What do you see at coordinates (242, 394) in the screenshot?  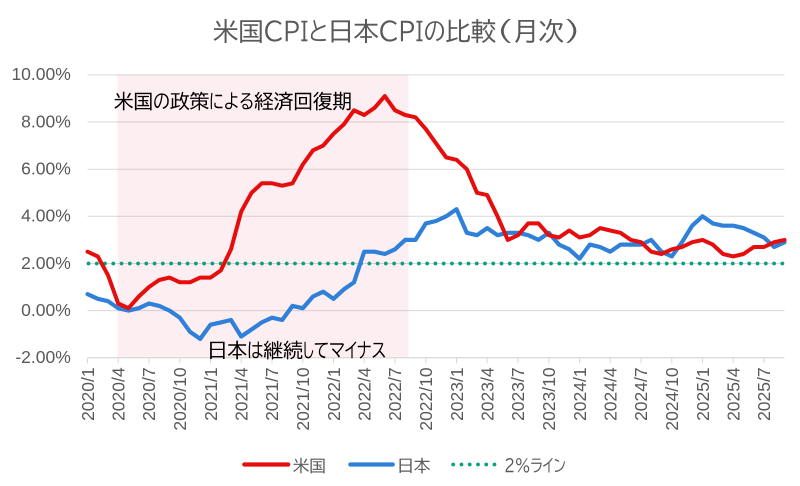 I see `svg-text: 2021/4` at bounding box center [242, 394].